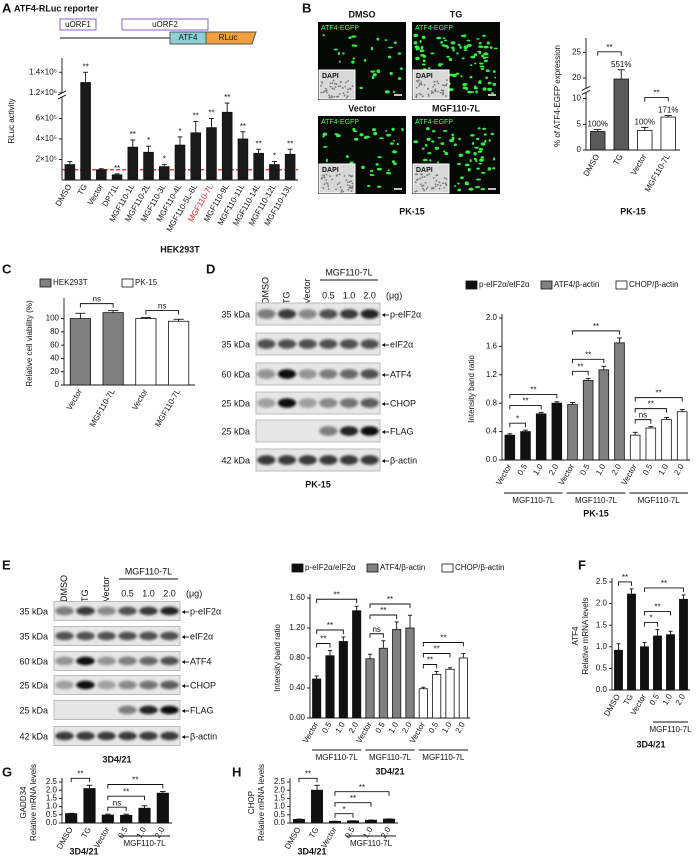 The width and height of the screenshot is (696, 858). Describe the element at coordinates (383, 375) in the screenshot. I see `blot-arrowhead` at that location.